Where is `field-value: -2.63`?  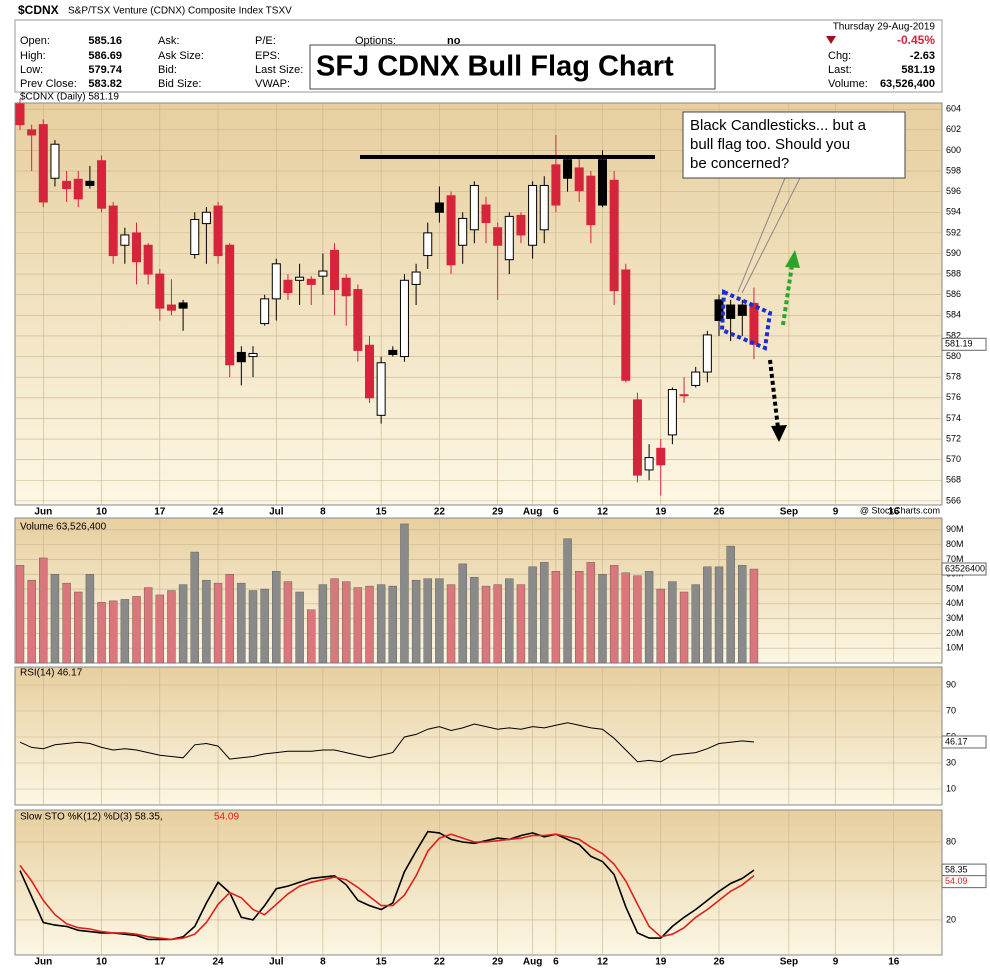 field-value: -2.63 is located at coordinates (922, 56).